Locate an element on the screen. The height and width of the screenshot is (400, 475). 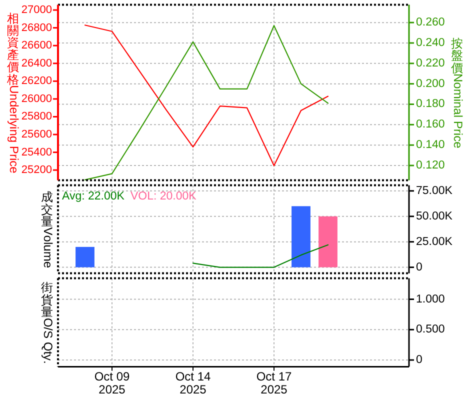
y-tick-label: 26800 is located at coordinates (36, 28).